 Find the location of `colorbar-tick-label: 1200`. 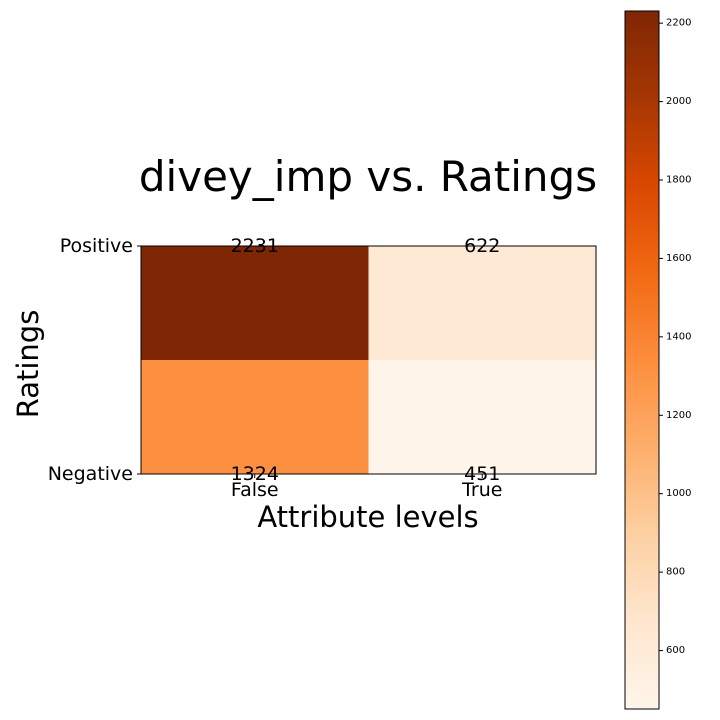

colorbar-tick-label: 1200 is located at coordinates (678, 415).